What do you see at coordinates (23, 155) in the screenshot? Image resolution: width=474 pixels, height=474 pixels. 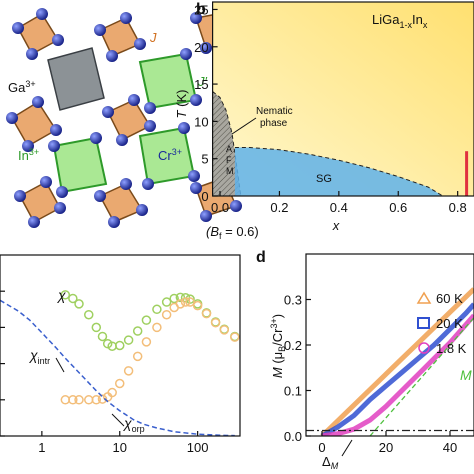 I see `label-in-text: In` at bounding box center [23, 155].